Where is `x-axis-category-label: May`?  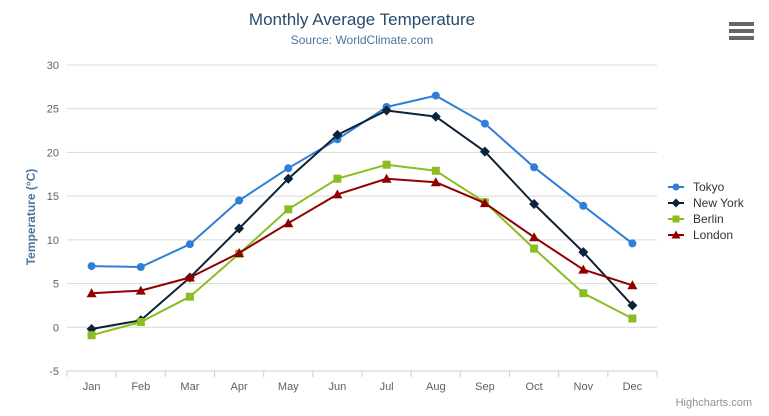 x-axis-category-label: May is located at coordinates (288, 387).